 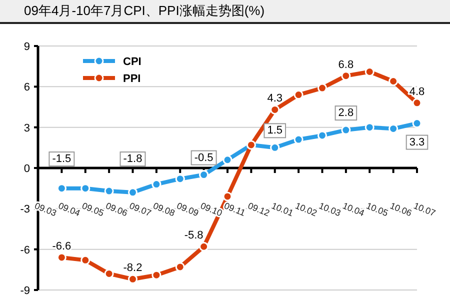 What do you see at coordinates (62, 246) in the screenshot?
I see `data-label: -6.6` at bounding box center [62, 246].